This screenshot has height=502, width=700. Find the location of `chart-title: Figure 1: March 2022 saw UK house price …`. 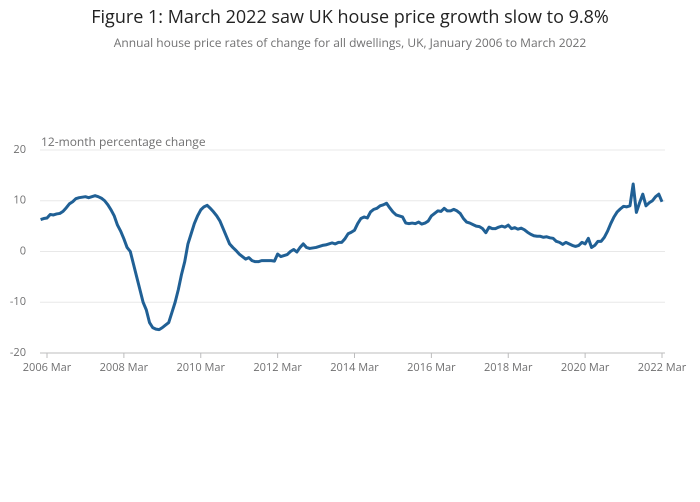

chart-title: Figure 1: March 2022 saw UK house price … is located at coordinates (350, 17).